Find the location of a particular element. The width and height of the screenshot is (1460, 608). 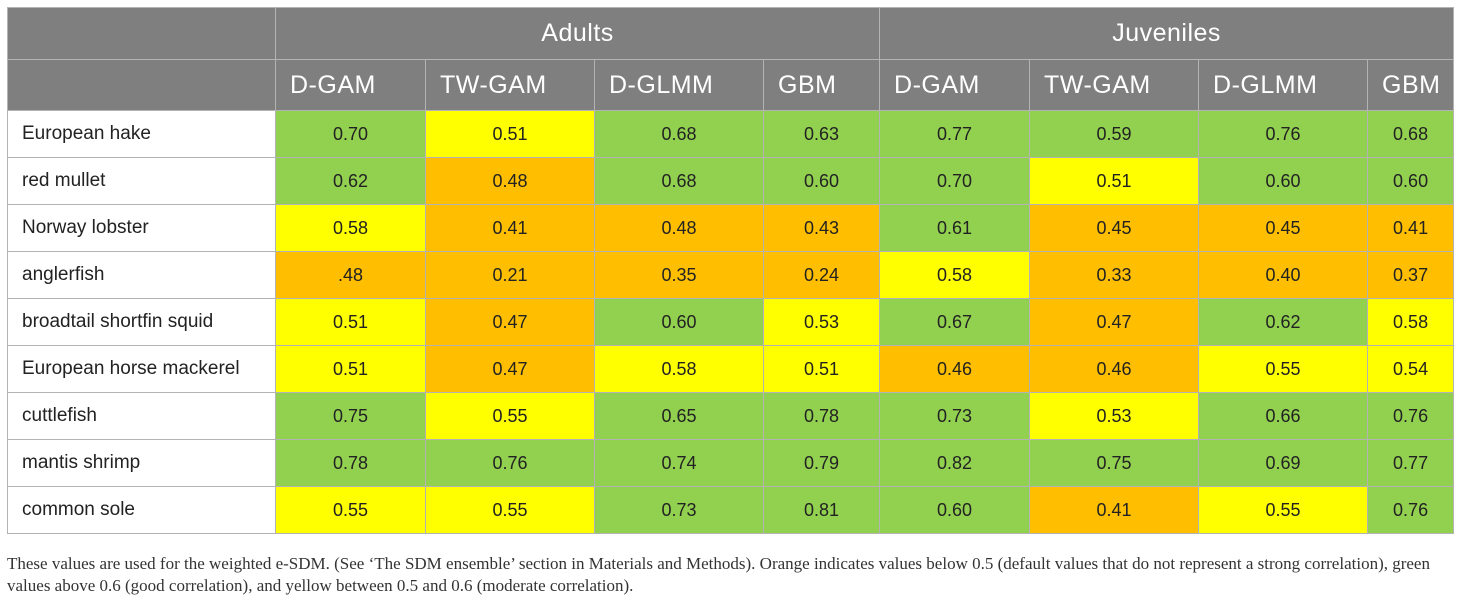

value-cell: 0.54 is located at coordinates (1411, 369).